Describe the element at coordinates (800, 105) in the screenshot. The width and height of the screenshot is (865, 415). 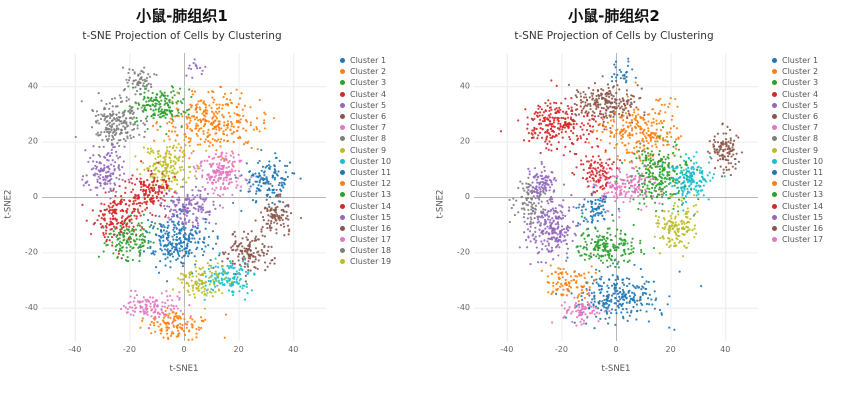
I see `legend-label: Cluster 5` at that location.